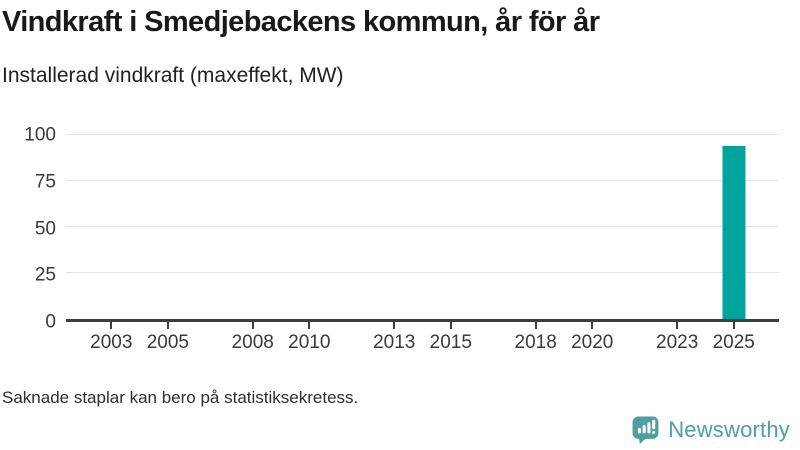 The width and height of the screenshot is (800, 450). Describe the element at coordinates (592, 342) in the screenshot. I see `x-tick-label: 2020` at that location.